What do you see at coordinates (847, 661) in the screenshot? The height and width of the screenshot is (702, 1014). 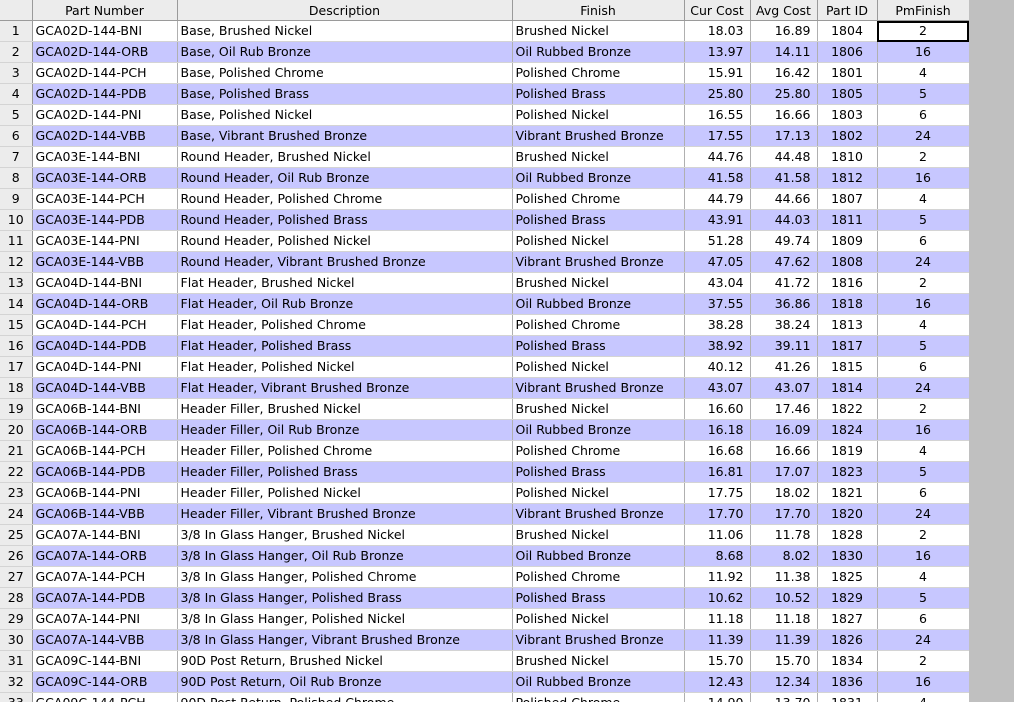 I see `part-id-cell: 1834` at bounding box center [847, 661].